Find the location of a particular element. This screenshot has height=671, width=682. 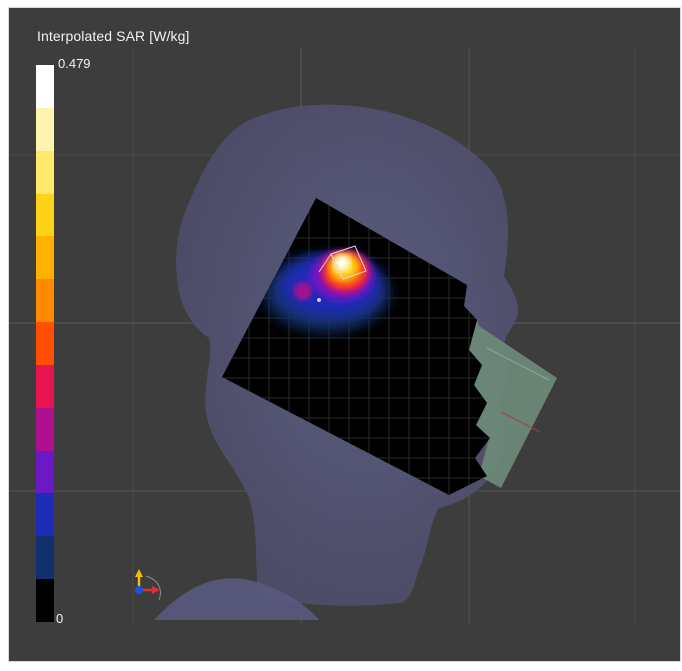

sar-colorbar is located at coordinates (45, 344).